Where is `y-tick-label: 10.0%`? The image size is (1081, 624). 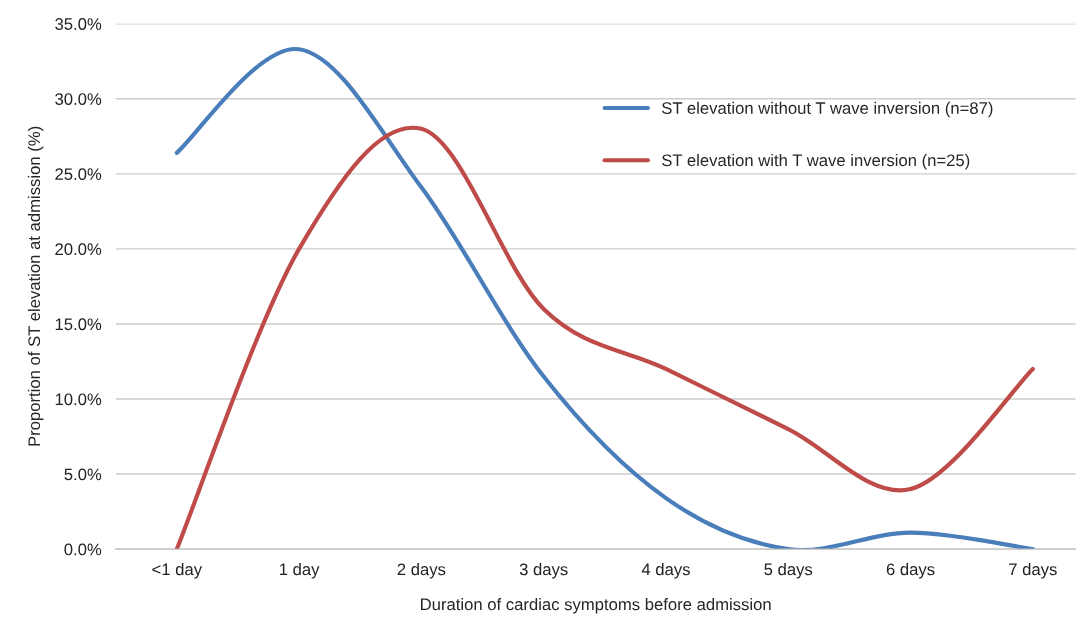 y-tick-label: 10.0% is located at coordinates (78, 399).